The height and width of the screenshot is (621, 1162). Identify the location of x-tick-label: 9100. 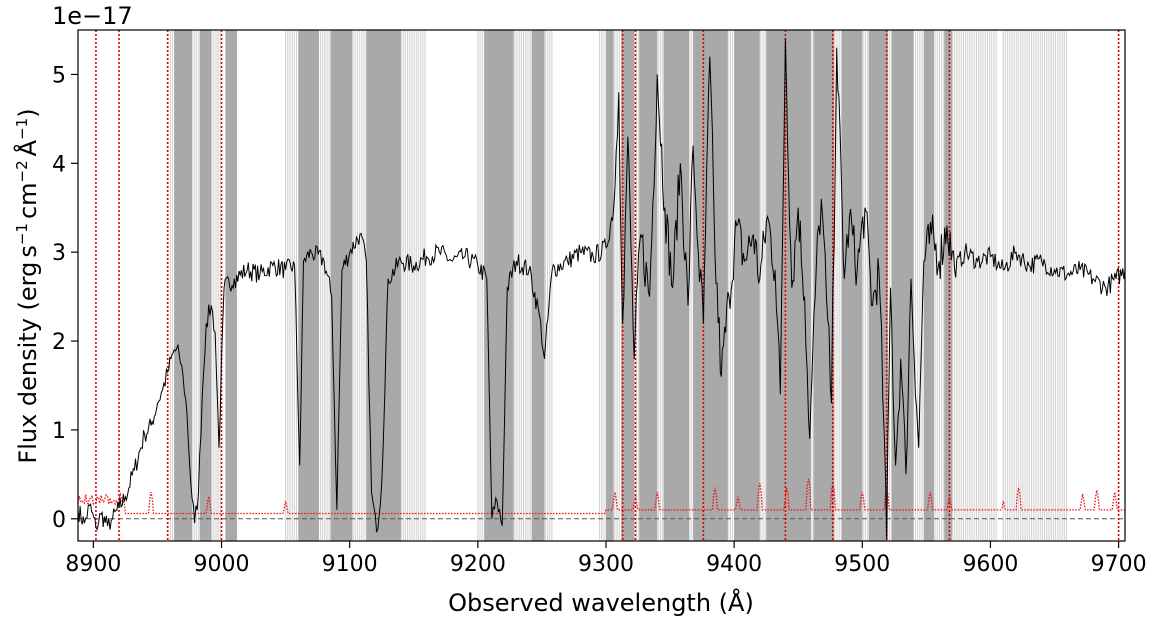
(350, 564).